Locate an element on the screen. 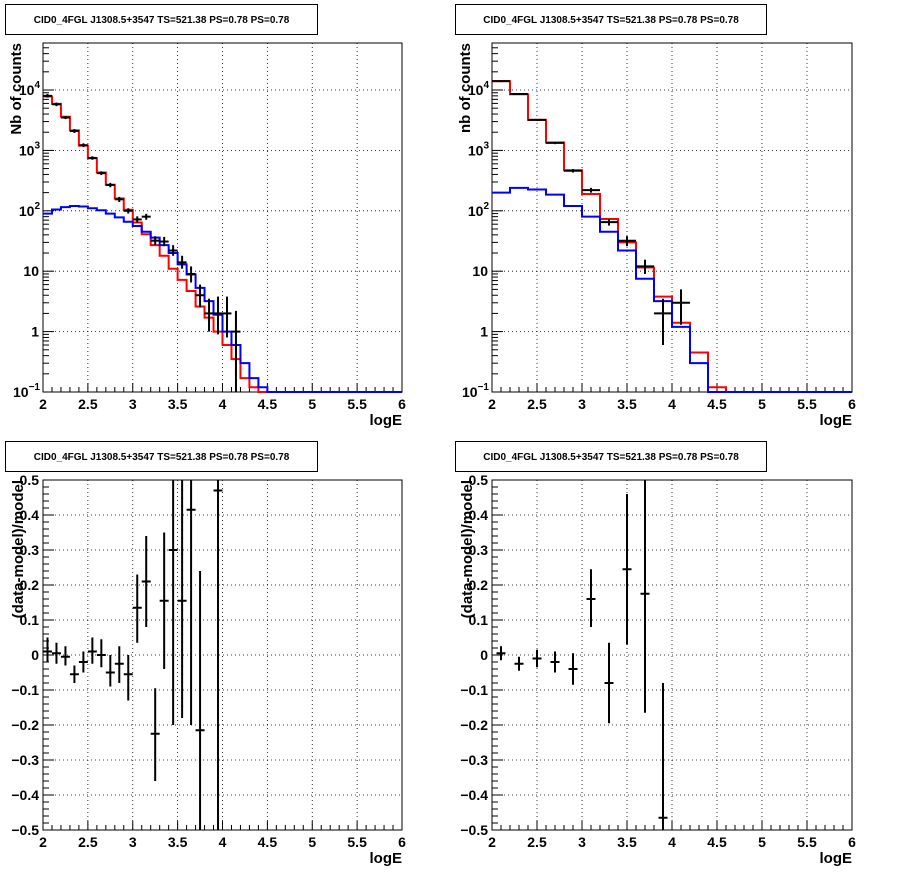 The image size is (898, 875). y-tick-label: 0.3 is located at coordinates (30, 550).